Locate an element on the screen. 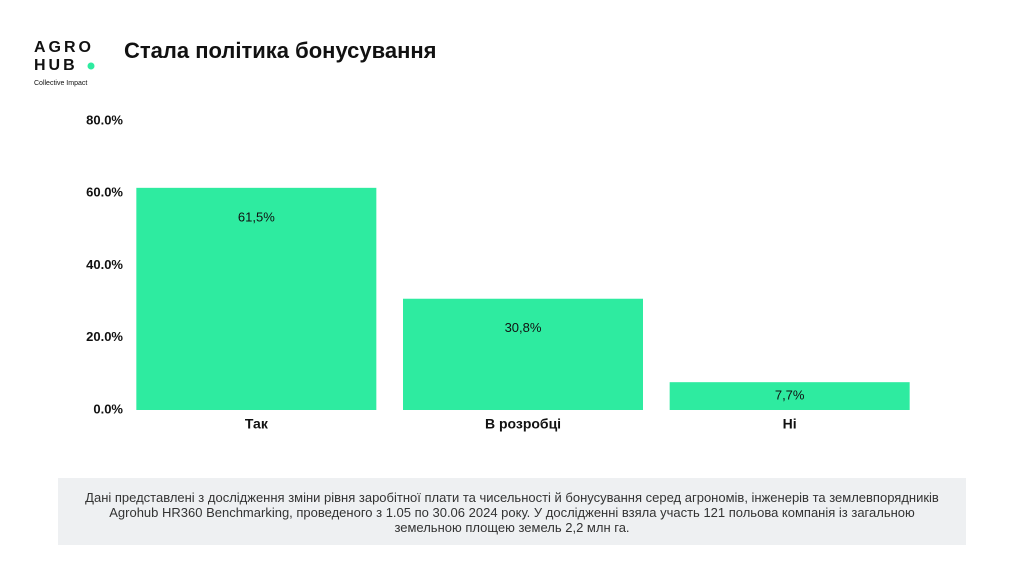 Image resolution: width=1024 pixels, height=576 pixels. logo-line1: AGRO is located at coordinates (64, 47).